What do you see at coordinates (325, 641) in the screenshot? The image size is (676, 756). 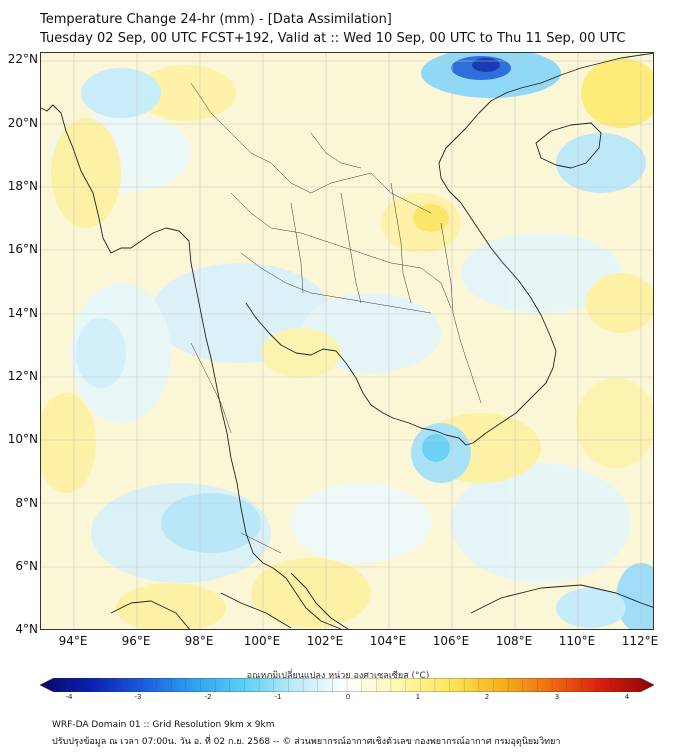 I see `lon-label-102e: 102°E` at bounding box center [325, 641].